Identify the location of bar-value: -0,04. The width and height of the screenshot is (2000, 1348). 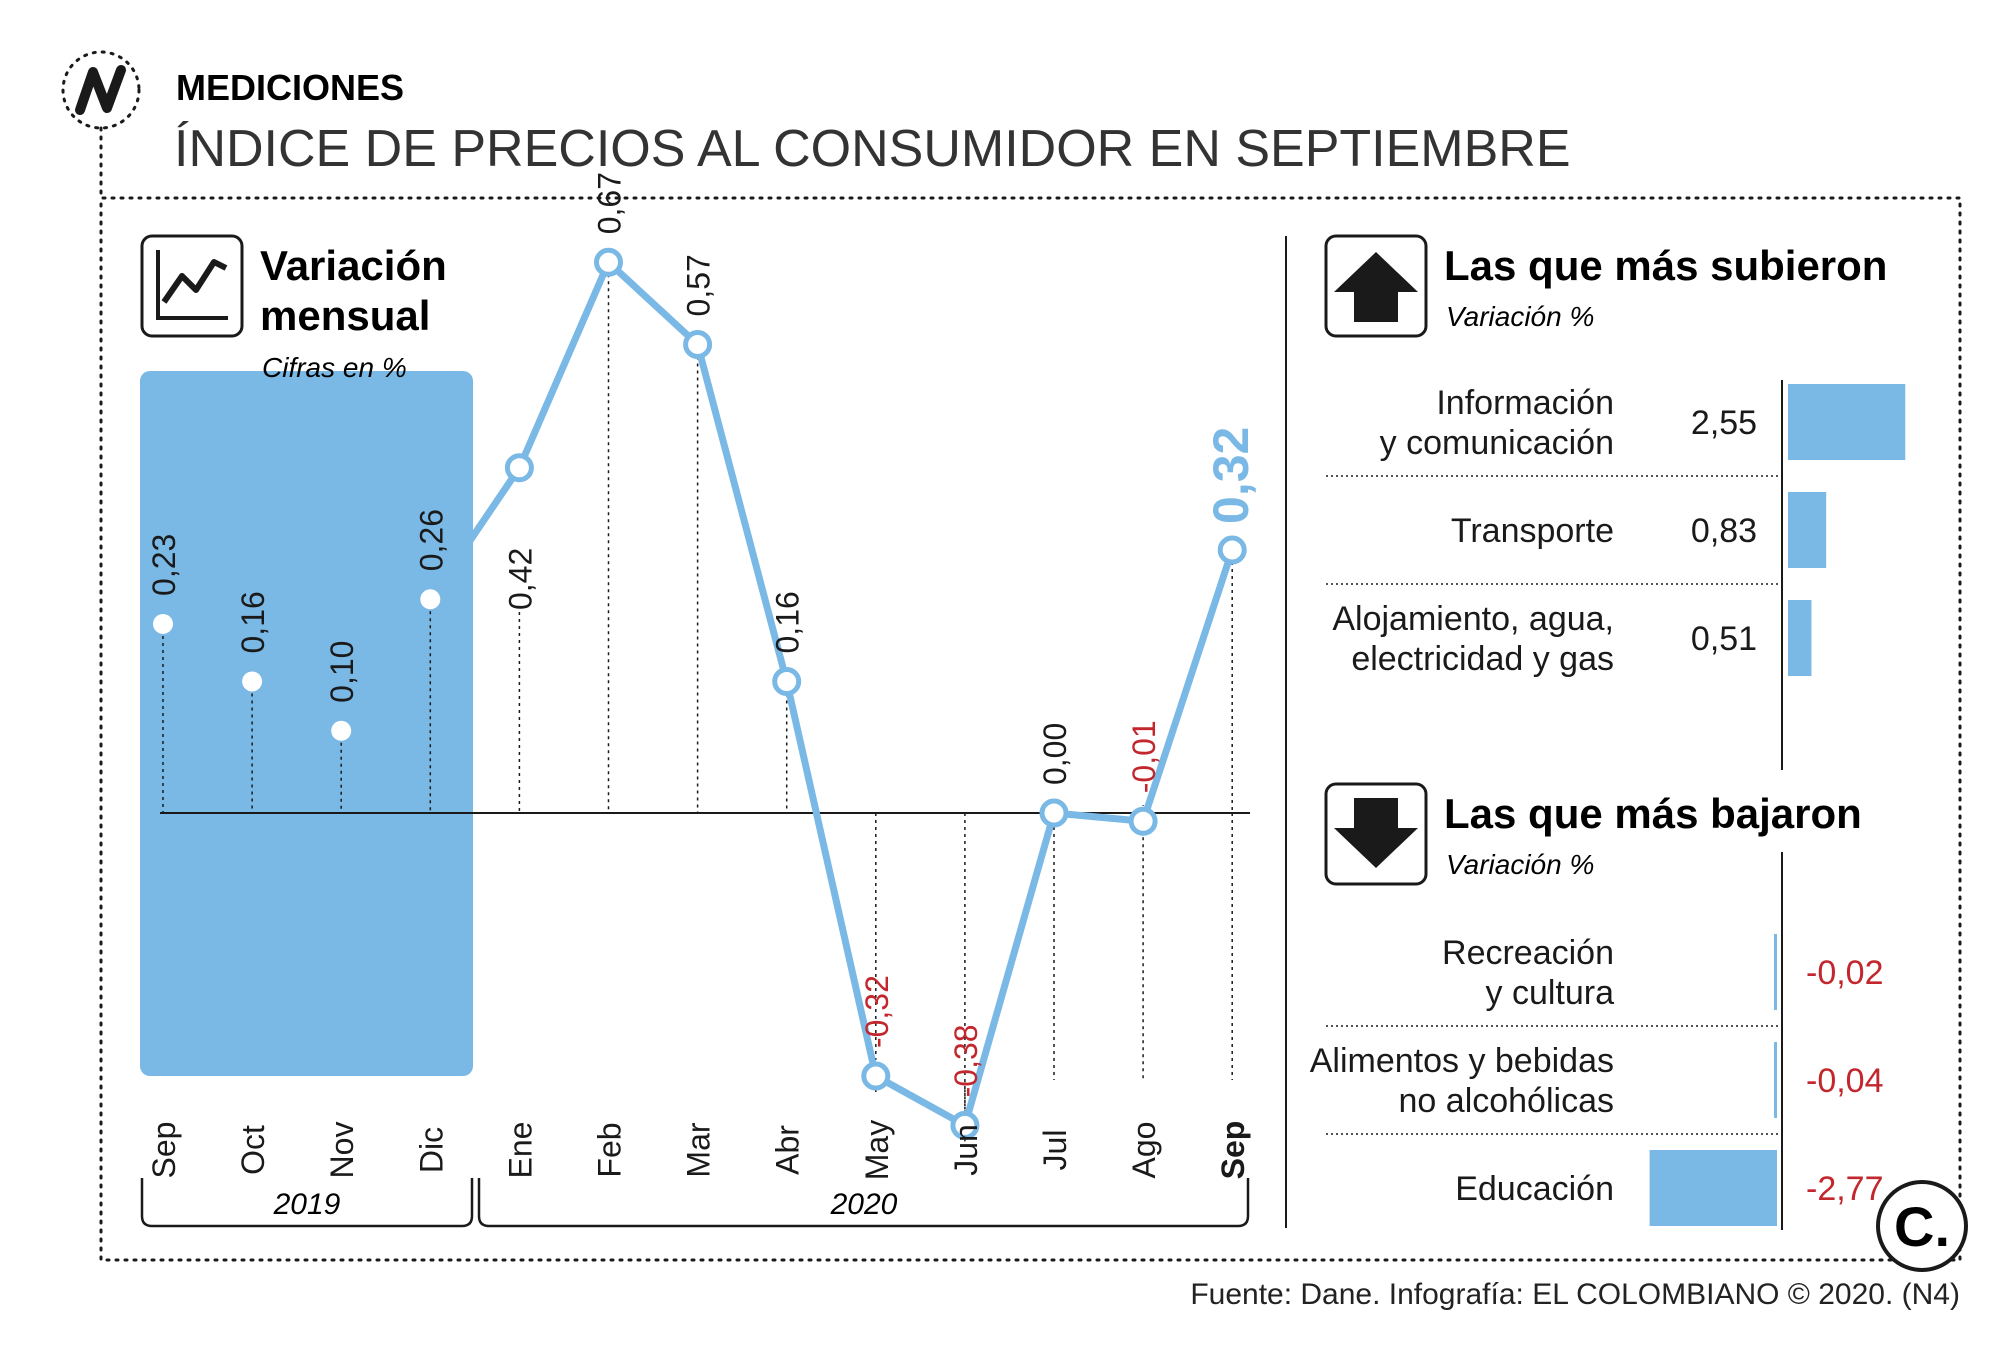
(1845, 1081).